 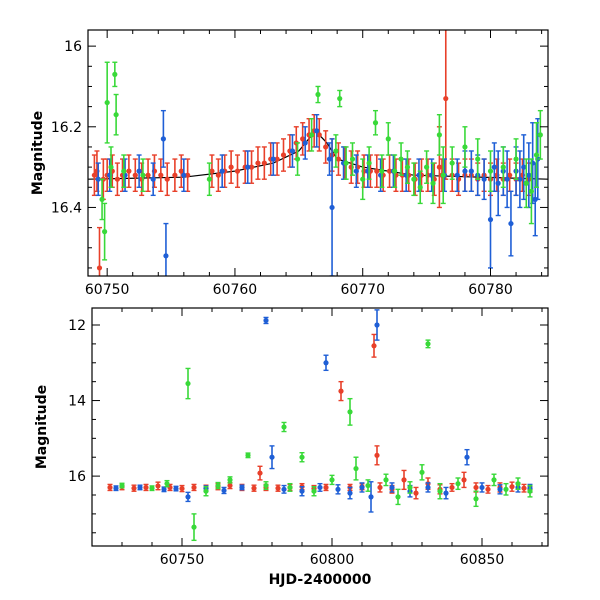 What do you see at coordinates (77, 326) in the screenshot?
I see `y-tick-label: 12` at bounding box center [77, 326].